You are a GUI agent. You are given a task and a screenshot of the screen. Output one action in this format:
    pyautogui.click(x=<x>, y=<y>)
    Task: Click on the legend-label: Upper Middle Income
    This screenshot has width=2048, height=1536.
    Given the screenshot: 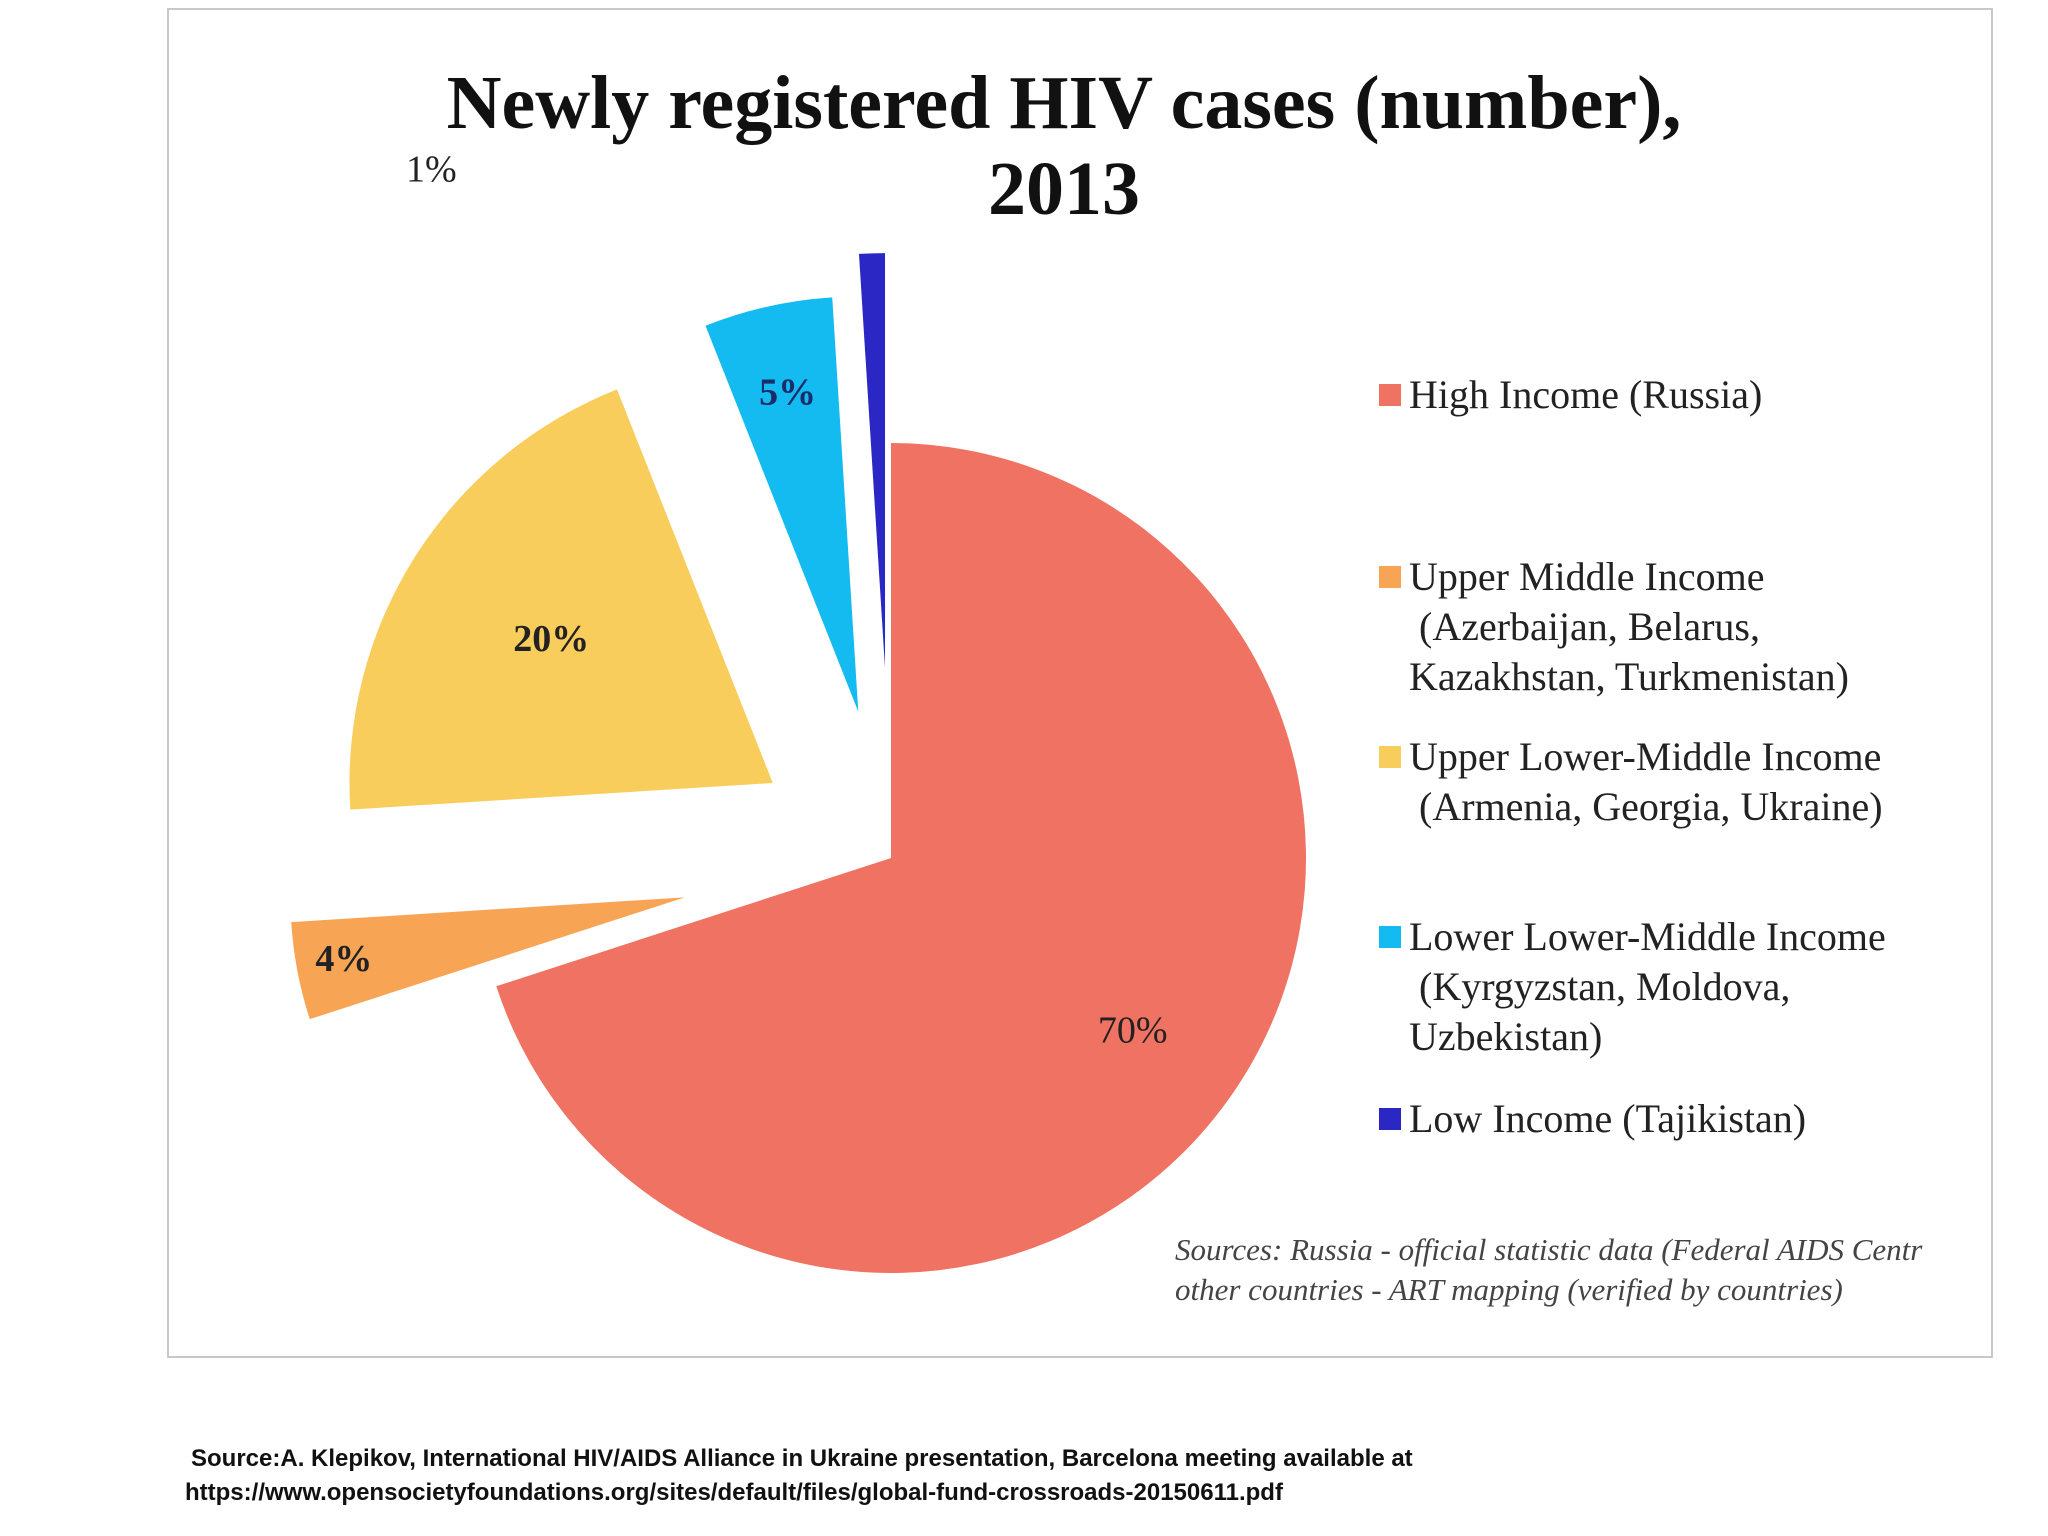 What is the action you would take?
    pyautogui.click(x=1587, y=576)
    